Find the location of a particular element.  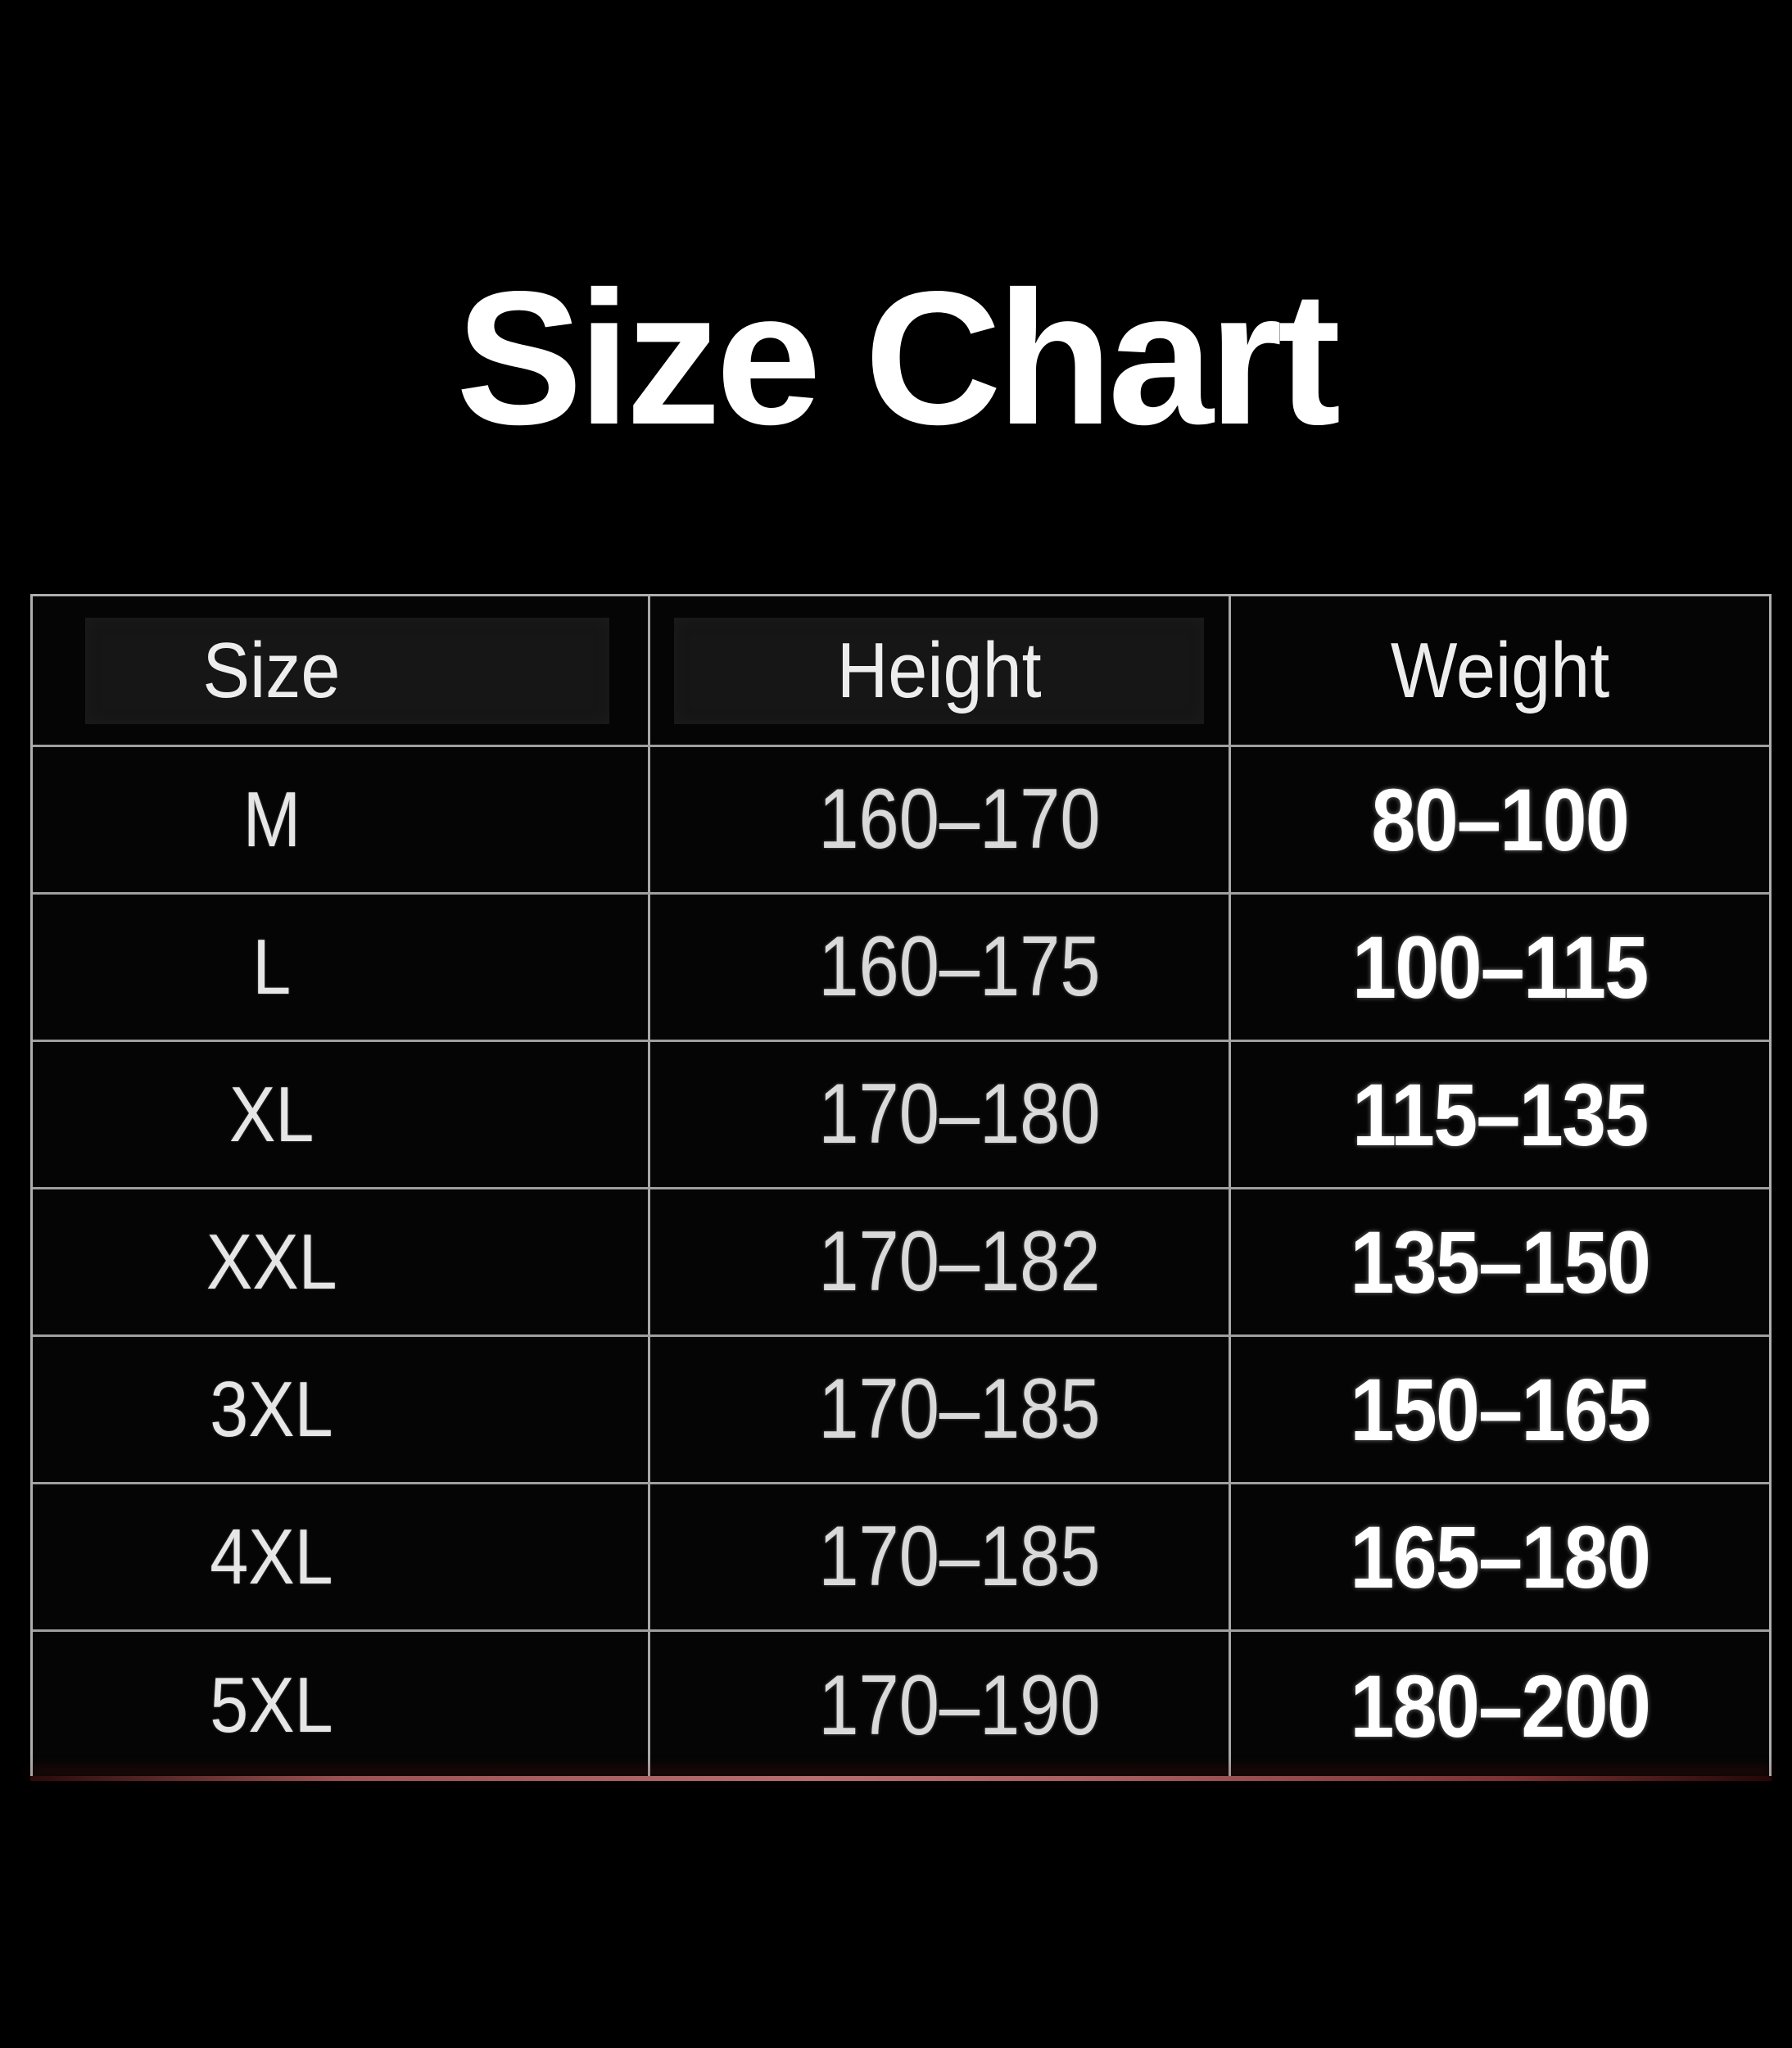

size-cell: 3XL is located at coordinates (341, 1410).